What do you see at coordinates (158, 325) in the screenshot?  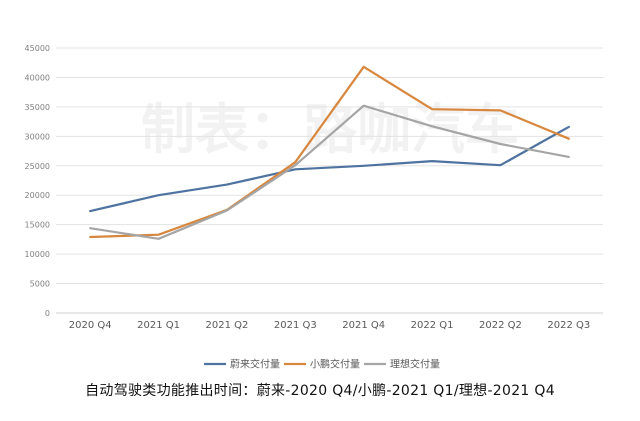 I see `x-tick-label: 2021 Q1` at bounding box center [158, 325].